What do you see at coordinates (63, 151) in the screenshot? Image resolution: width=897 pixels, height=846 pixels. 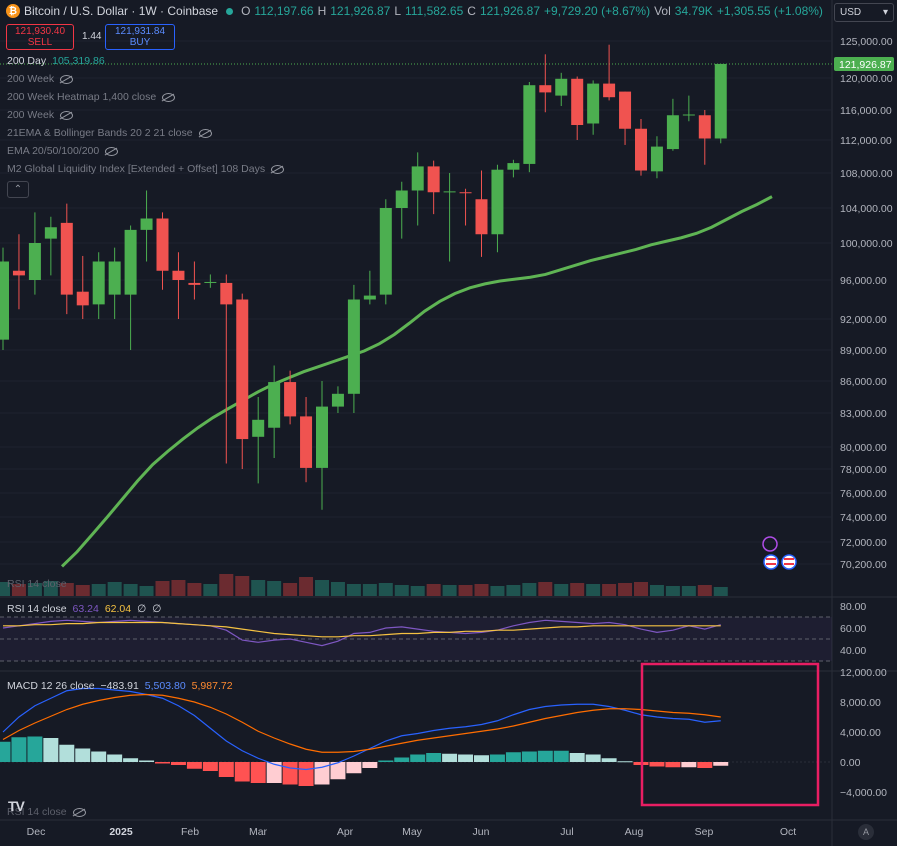 I see `indicator-hidden: EMA 20/50/100/200` at bounding box center [63, 151].